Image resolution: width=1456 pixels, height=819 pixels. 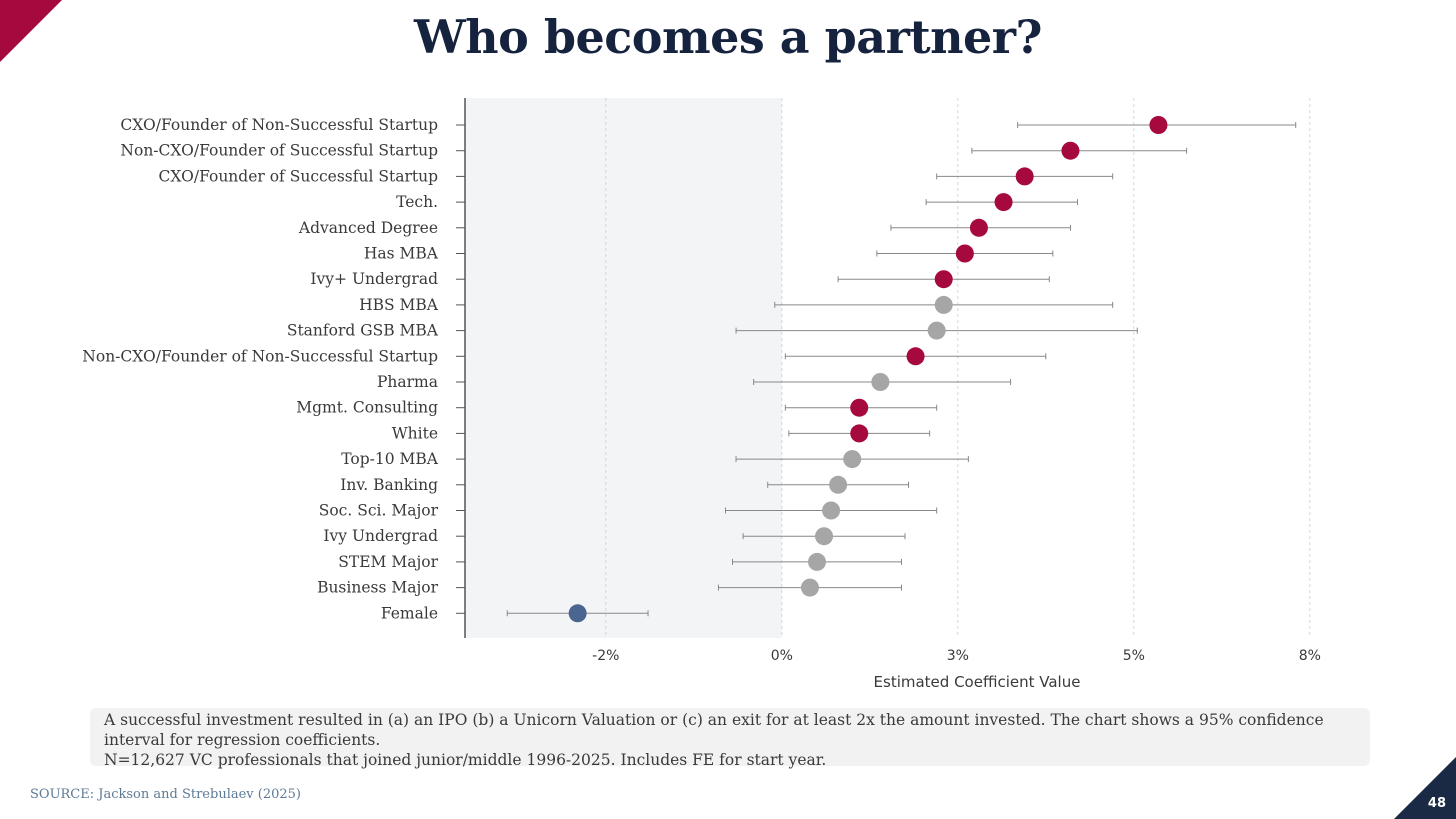 I want to click on y-tick-label: Stanford GSB MBA, so click(x=363, y=331).